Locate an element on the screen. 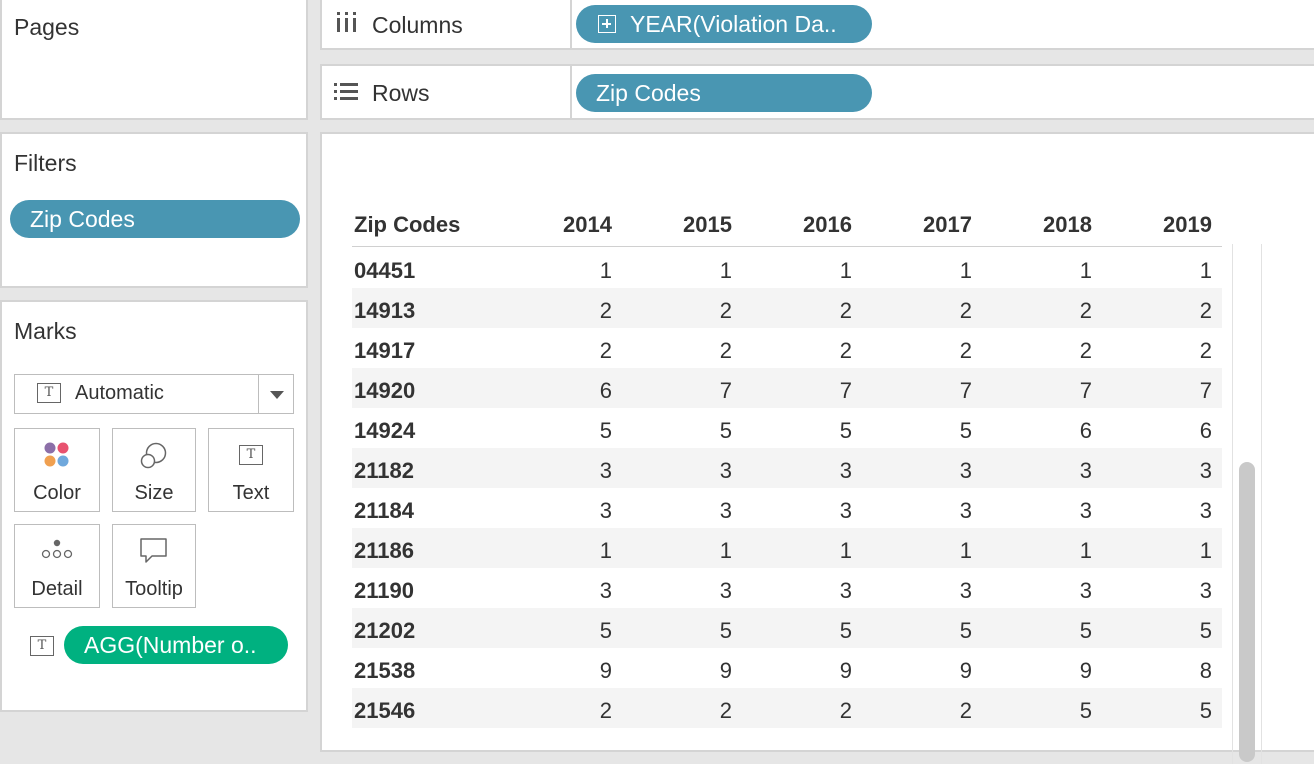 The width and height of the screenshot is (1314, 764). text-field-icon: T is located at coordinates (42, 646).